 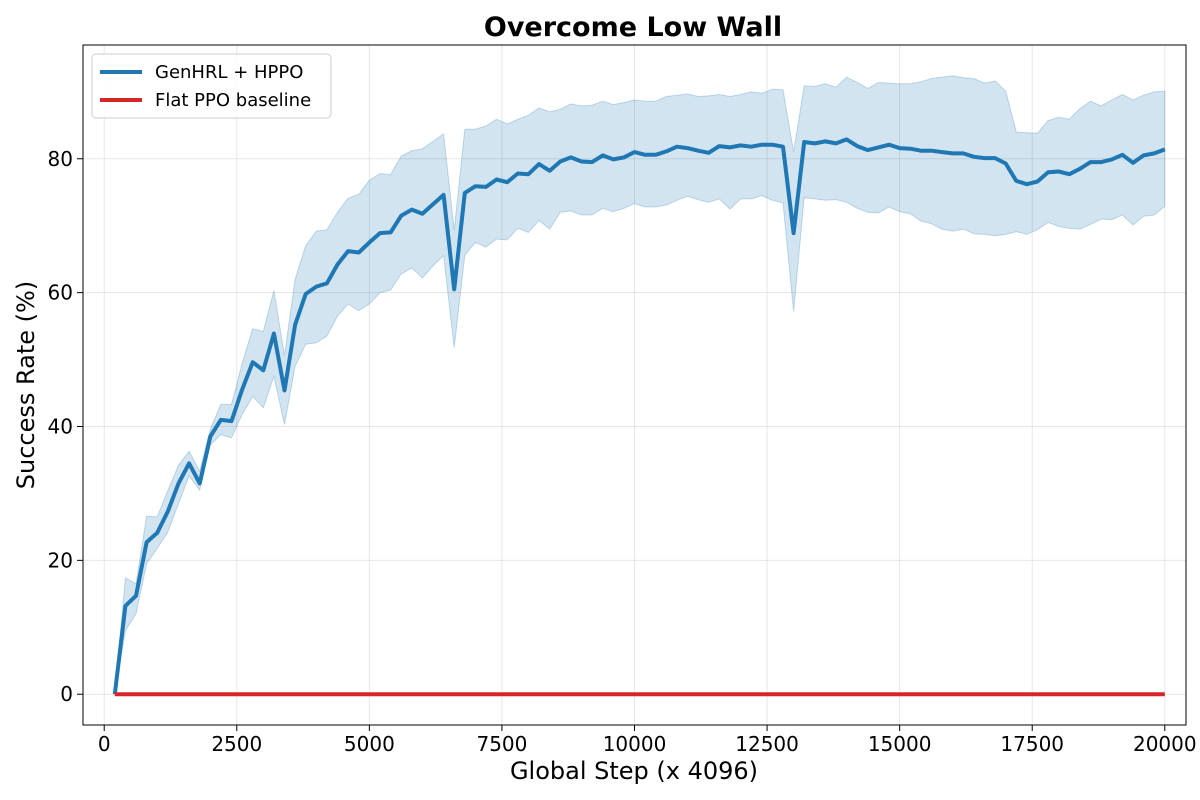 What do you see at coordinates (369, 744) in the screenshot?
I see `x-tick-label: 5000` at bounding box center [369, 744].